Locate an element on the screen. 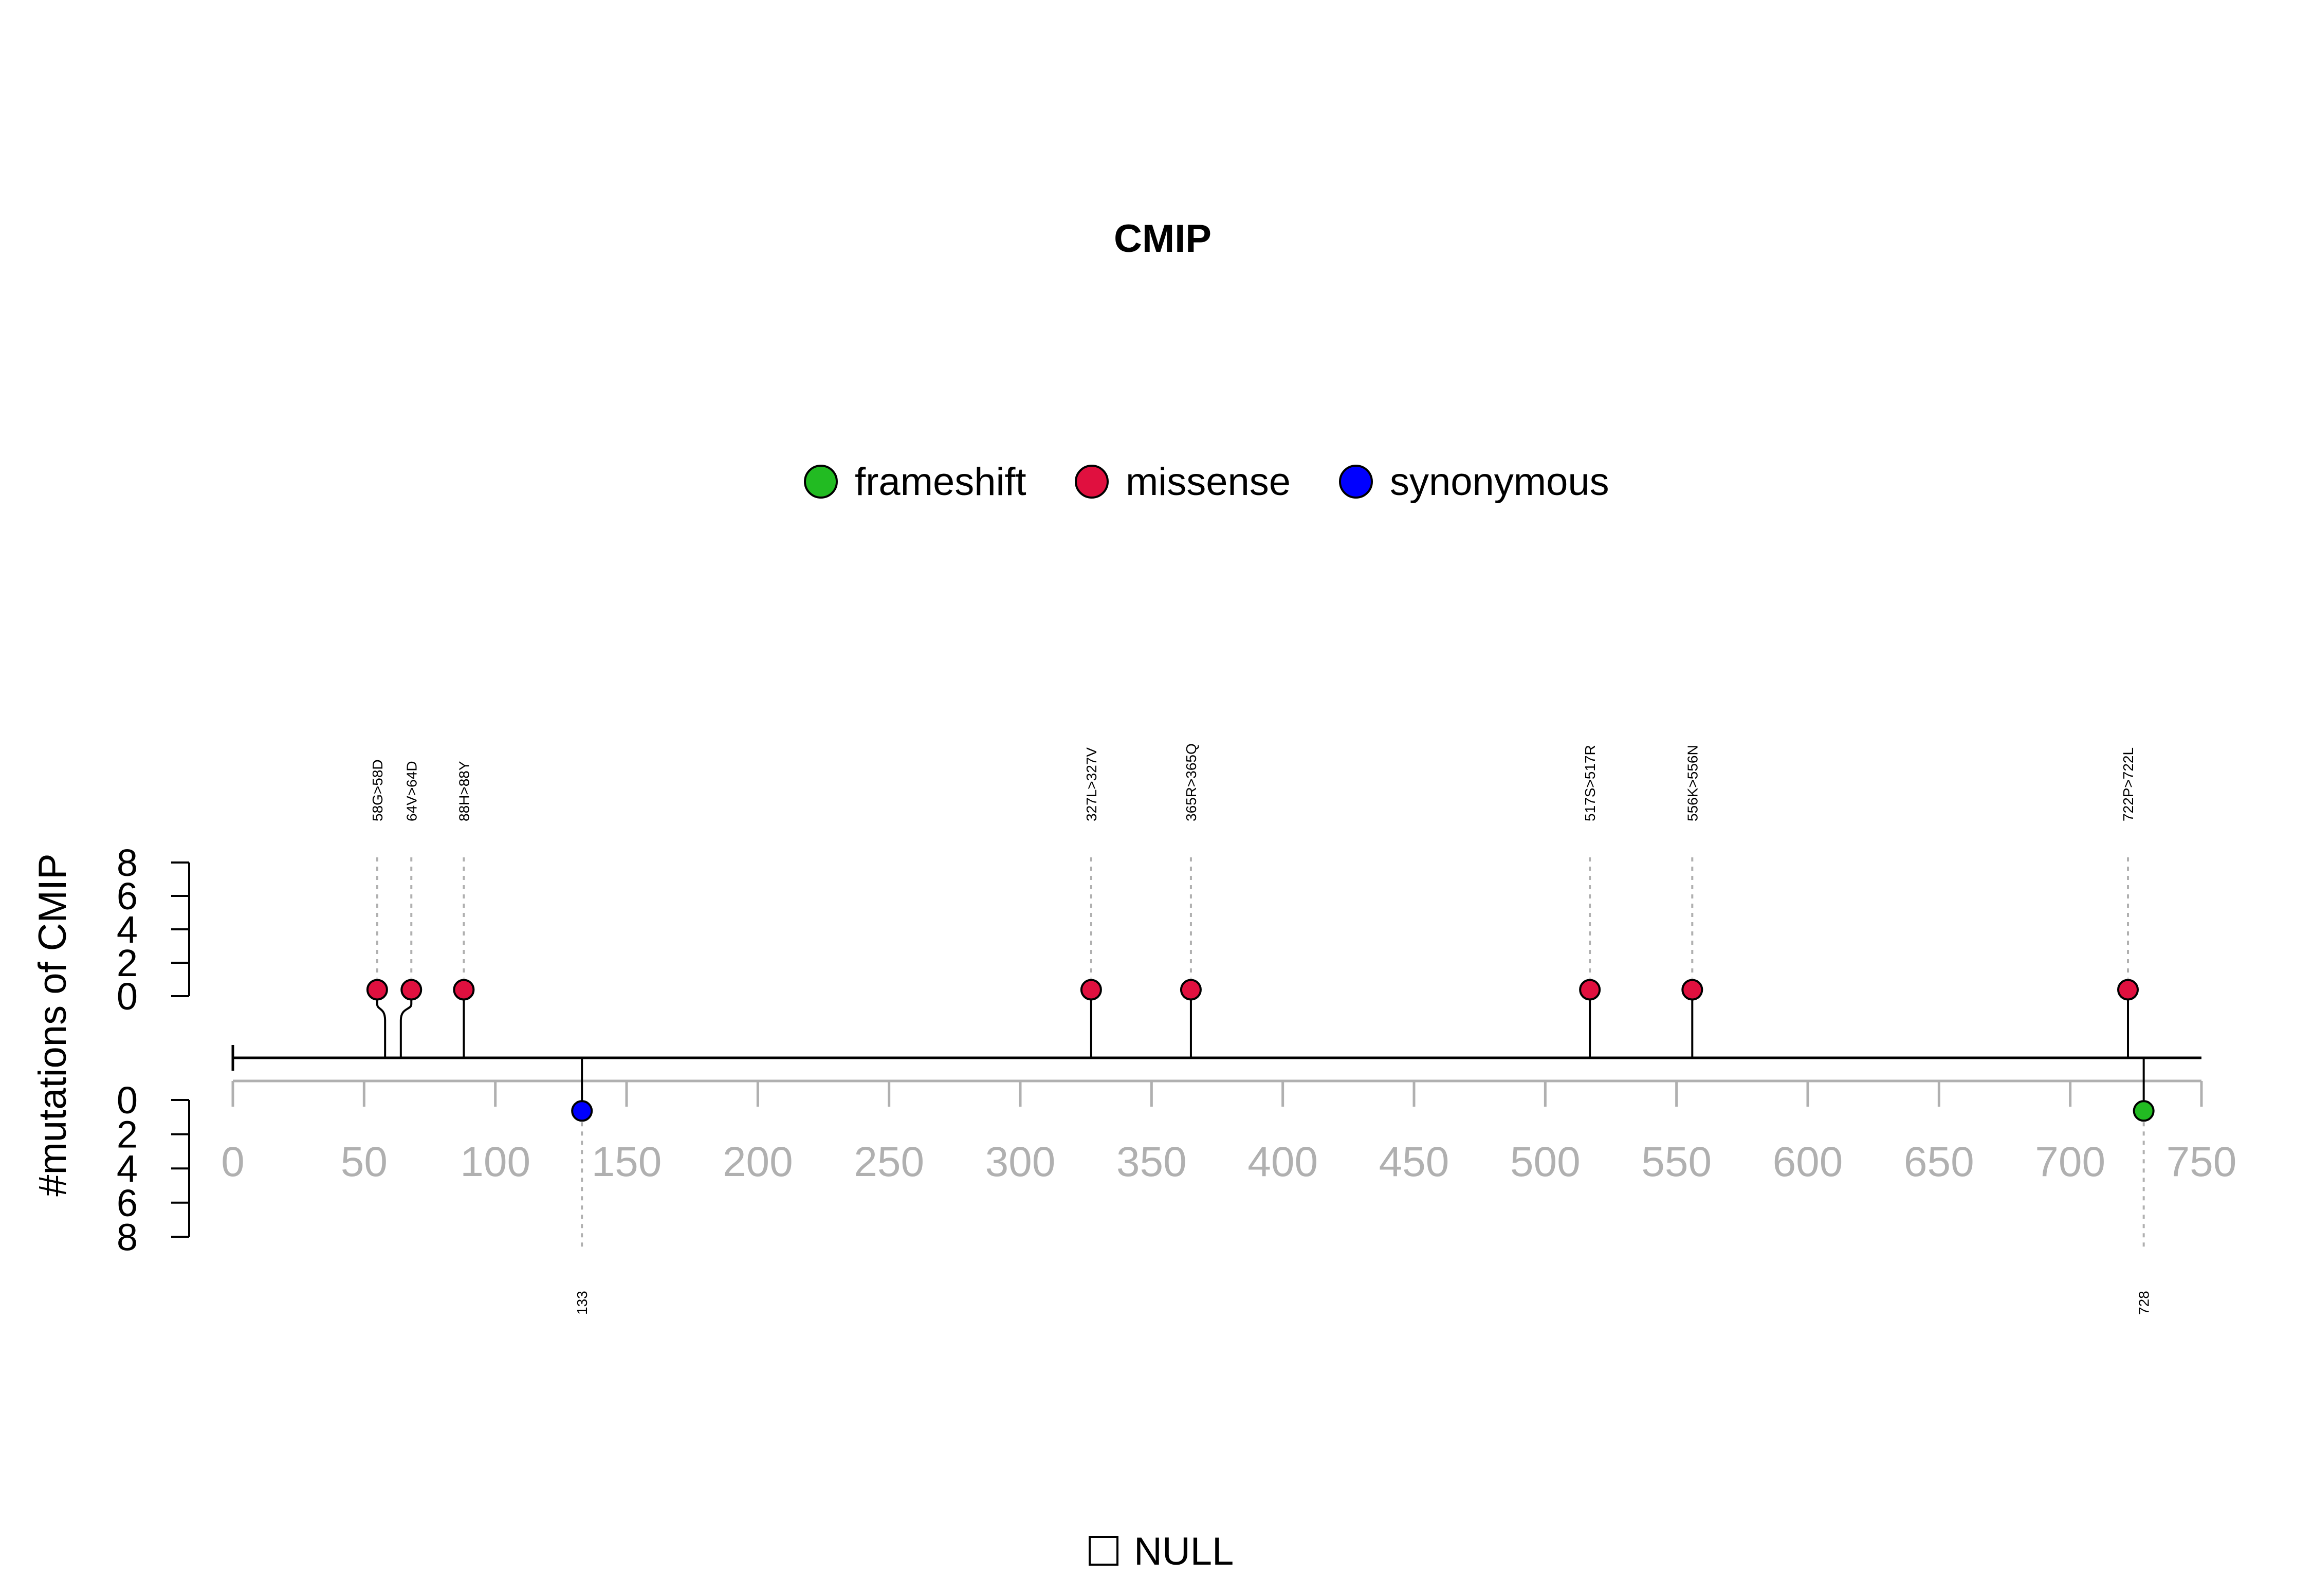 The height and width of the screenshot is (1596, 2313). y-tick-label-bottom-8: 8 is located at coordinates (127, 1237).